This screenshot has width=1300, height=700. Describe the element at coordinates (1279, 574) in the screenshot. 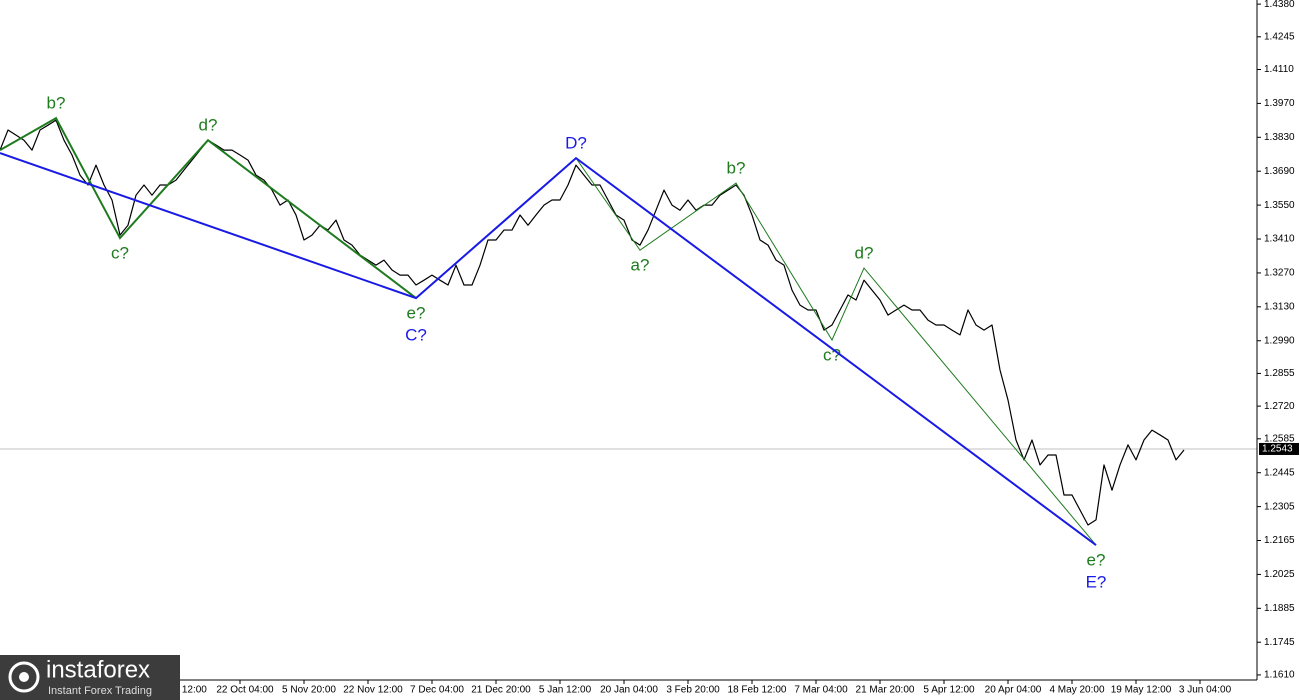

I see `y-tick-label: 1.2025` at that location.